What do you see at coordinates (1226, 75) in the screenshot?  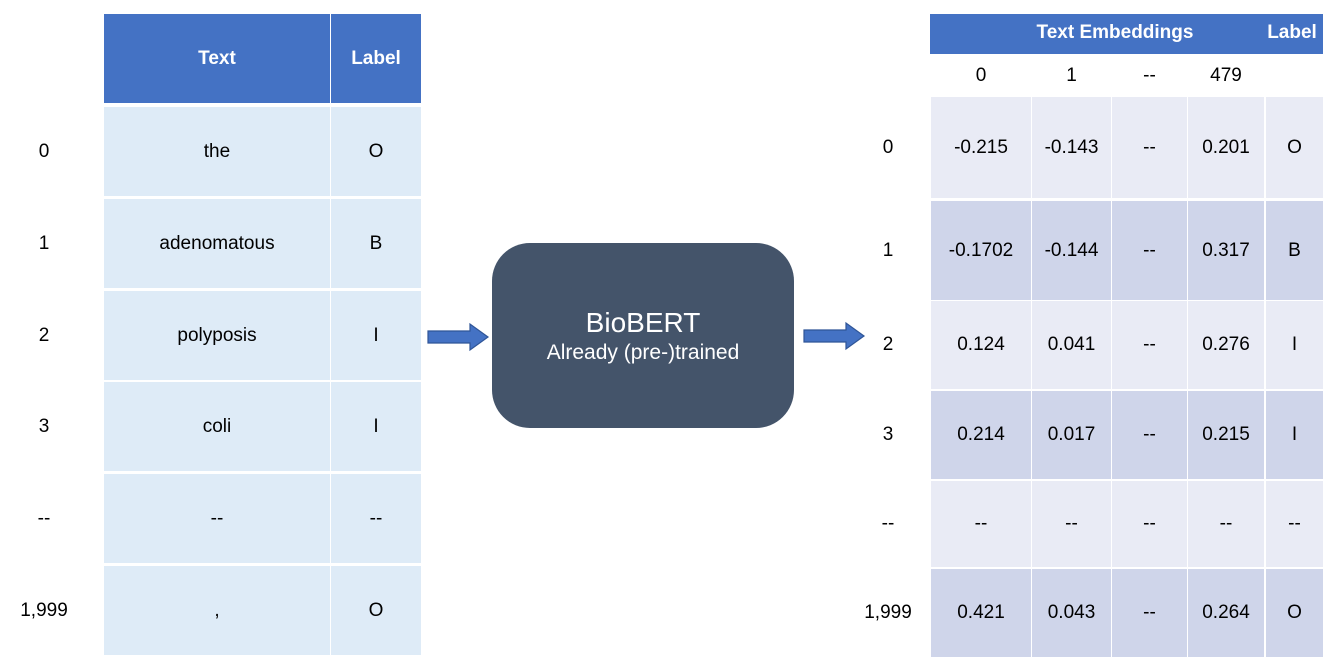 I see `embedding-column-header: 479` at bounding box center [1226, 75].